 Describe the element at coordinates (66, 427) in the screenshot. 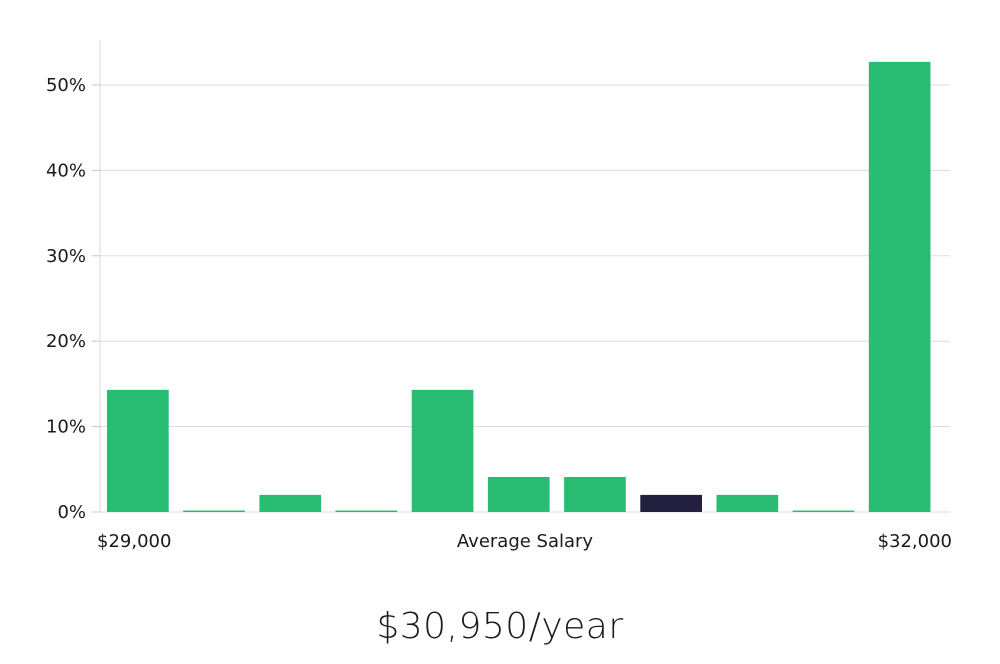

I see `y-tick-label: 10%` at that location.